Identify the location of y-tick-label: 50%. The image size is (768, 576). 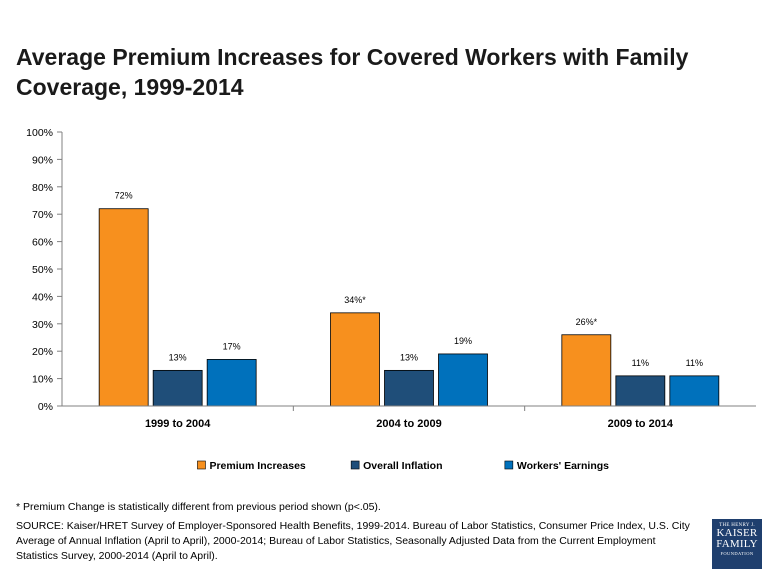
(42, 270).